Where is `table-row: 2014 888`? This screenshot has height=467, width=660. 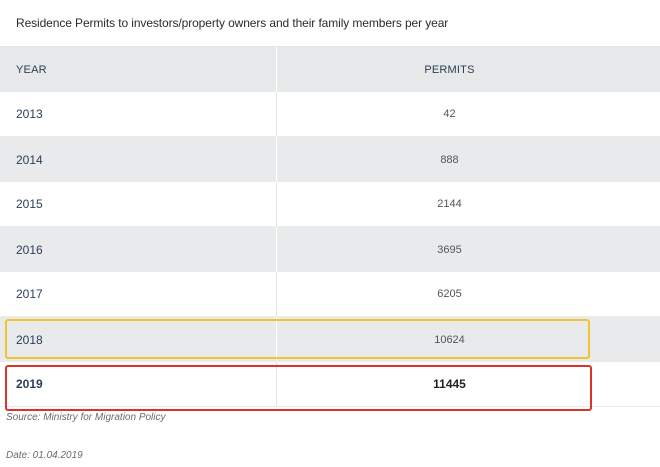 table-row: 2014 888 is located at coordinates (330, 159).